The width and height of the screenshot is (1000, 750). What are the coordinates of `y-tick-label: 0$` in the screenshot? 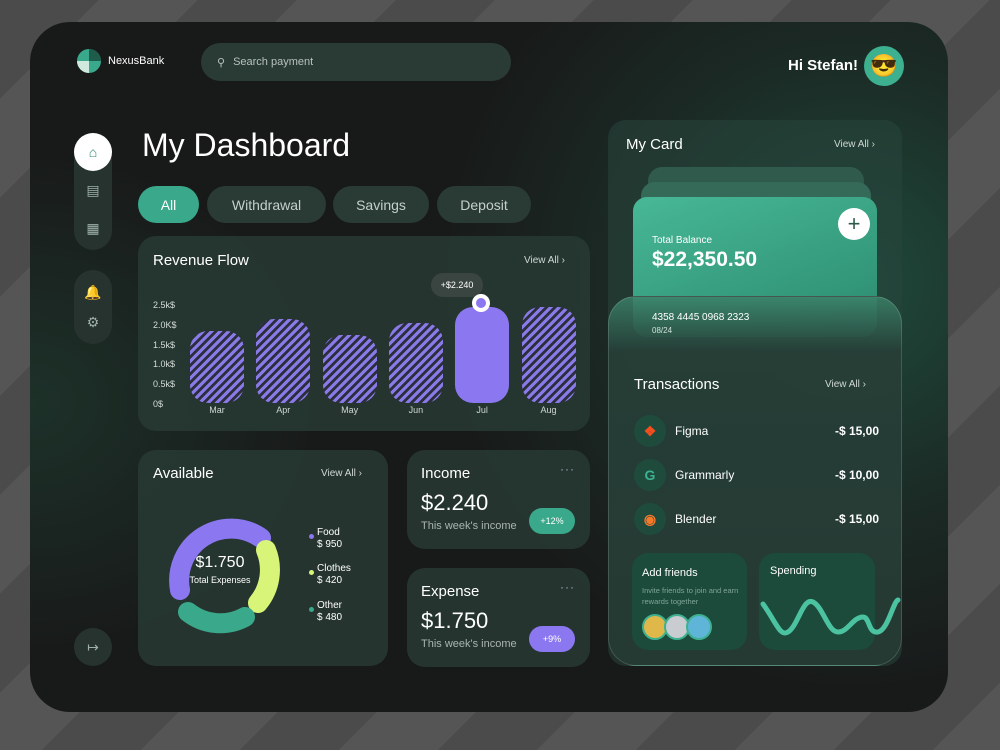 It's located at (158, 404).